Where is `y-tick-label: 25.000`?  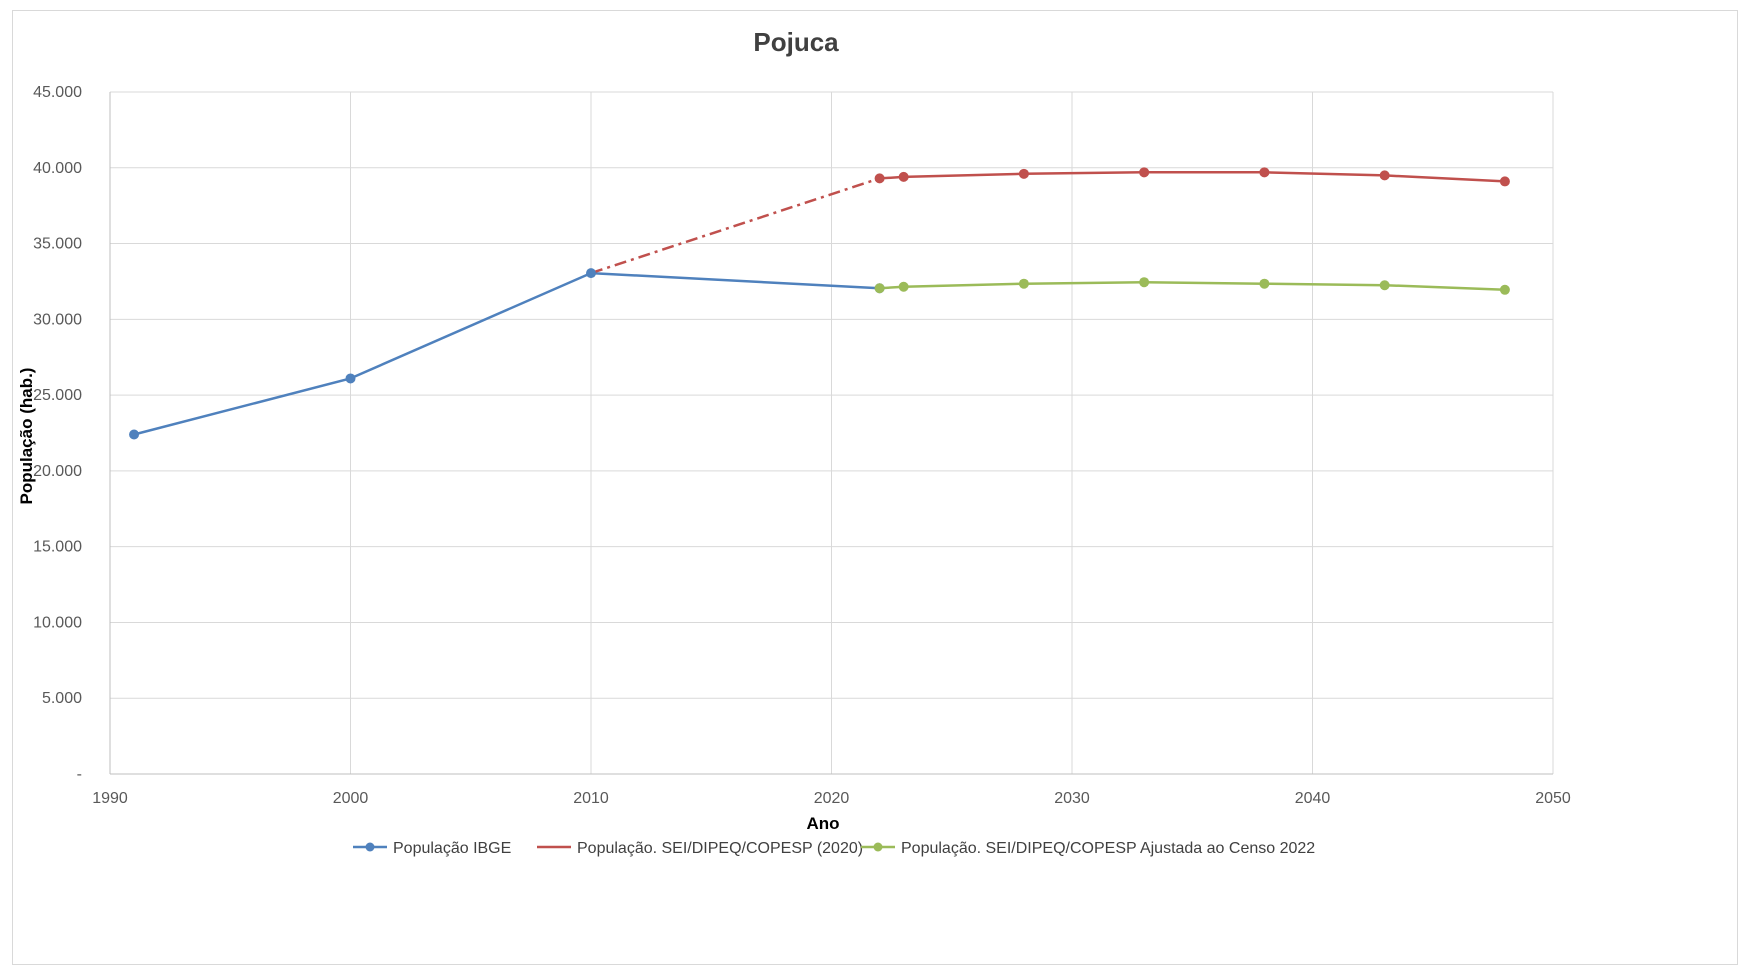
y-tick-label: 25.000 is located at coordinates (57, 395).